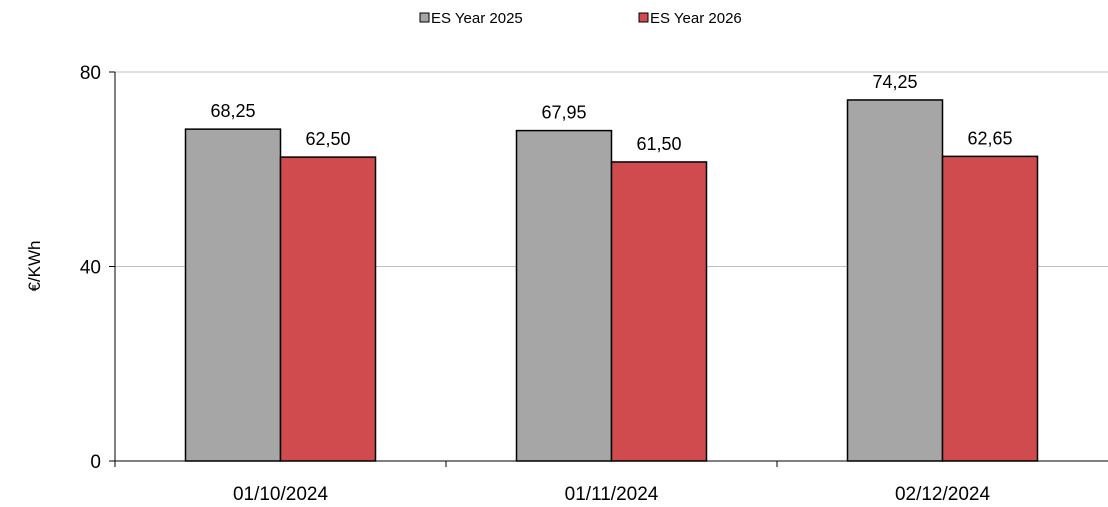  Describe the element at coordinates (90, 73) in the screenshot. I see `y-tick-label-80: 80` at that location.